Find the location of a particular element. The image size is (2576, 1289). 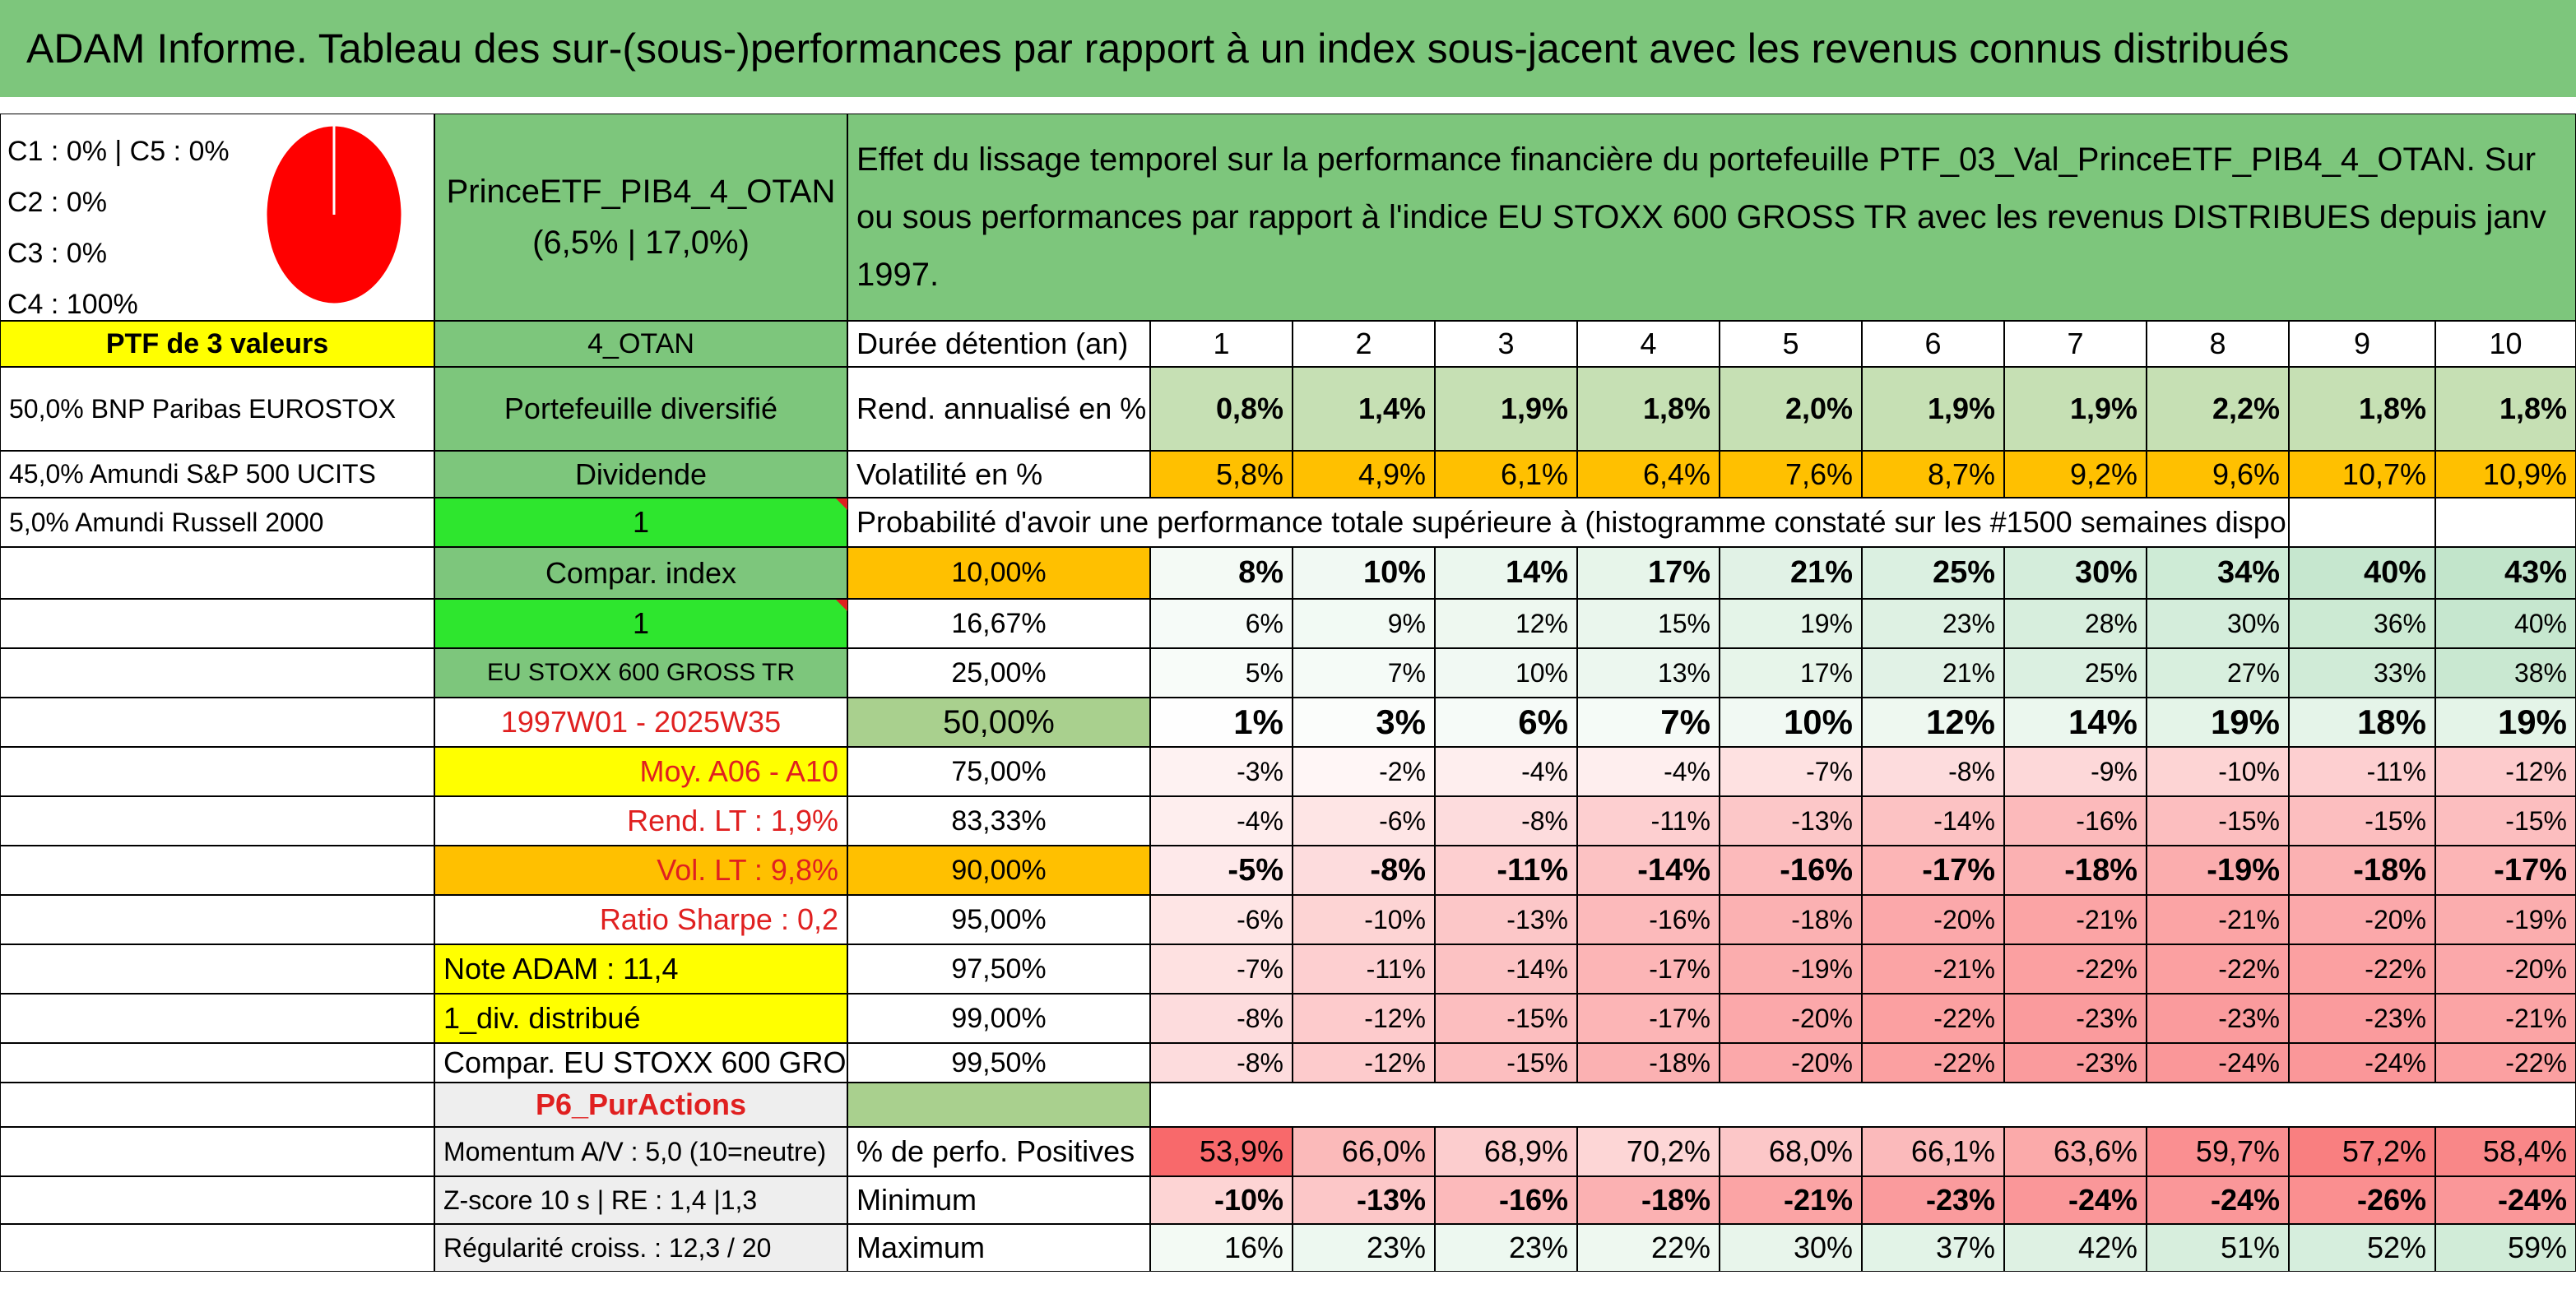

vol-value: 9,2% is located at coordinates (2075, 474).